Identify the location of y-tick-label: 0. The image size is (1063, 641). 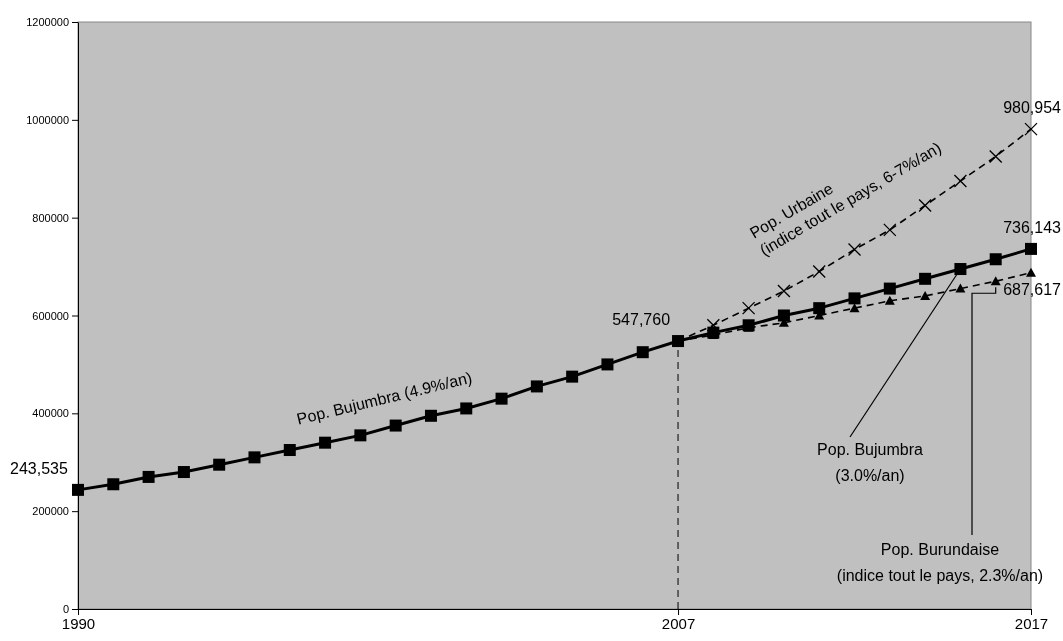
(65, 609).